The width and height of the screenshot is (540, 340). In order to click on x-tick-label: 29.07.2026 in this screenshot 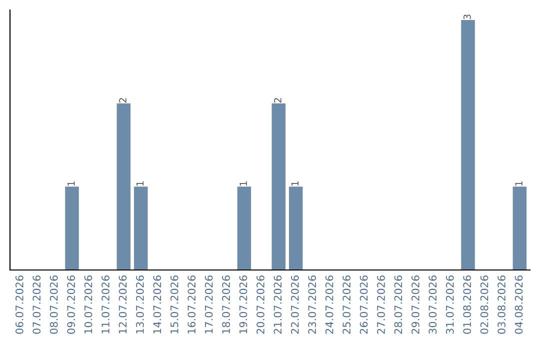, I will do `click(416, 305)`.